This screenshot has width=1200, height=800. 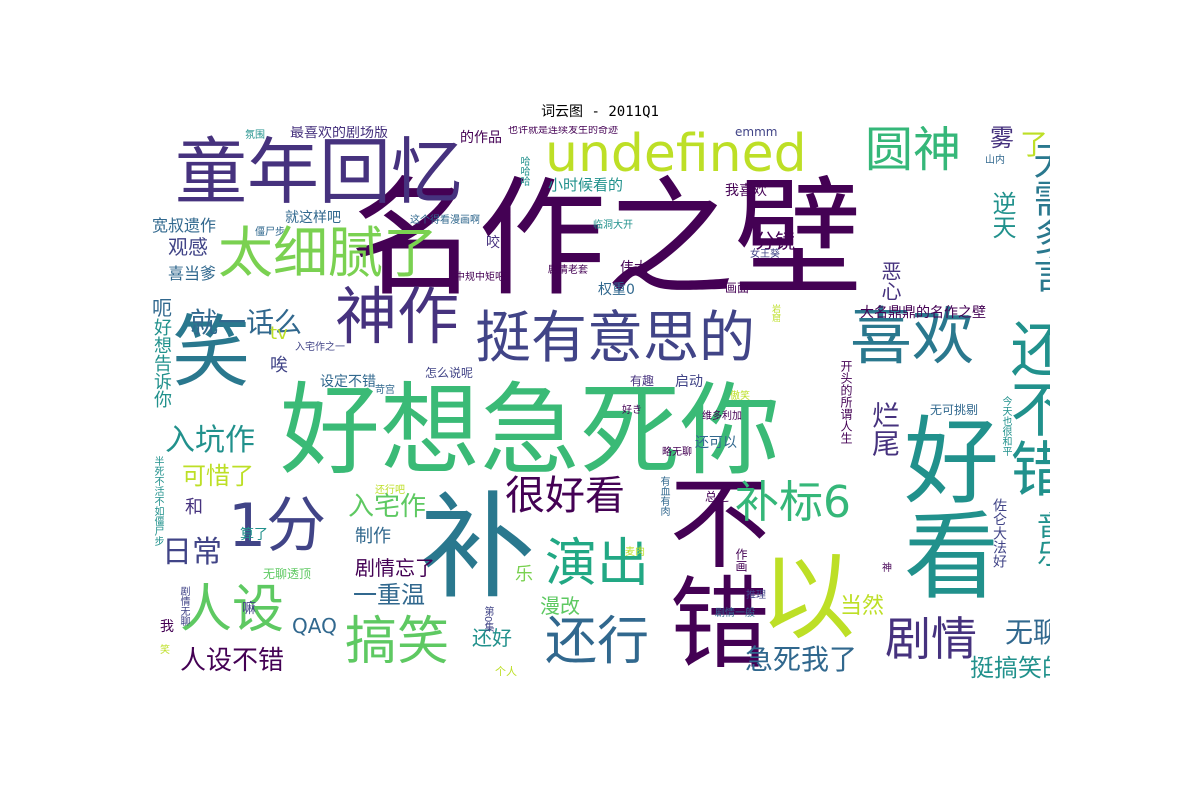 I want to click on cloud-word: 麦肉, so click(x=635, y=552).